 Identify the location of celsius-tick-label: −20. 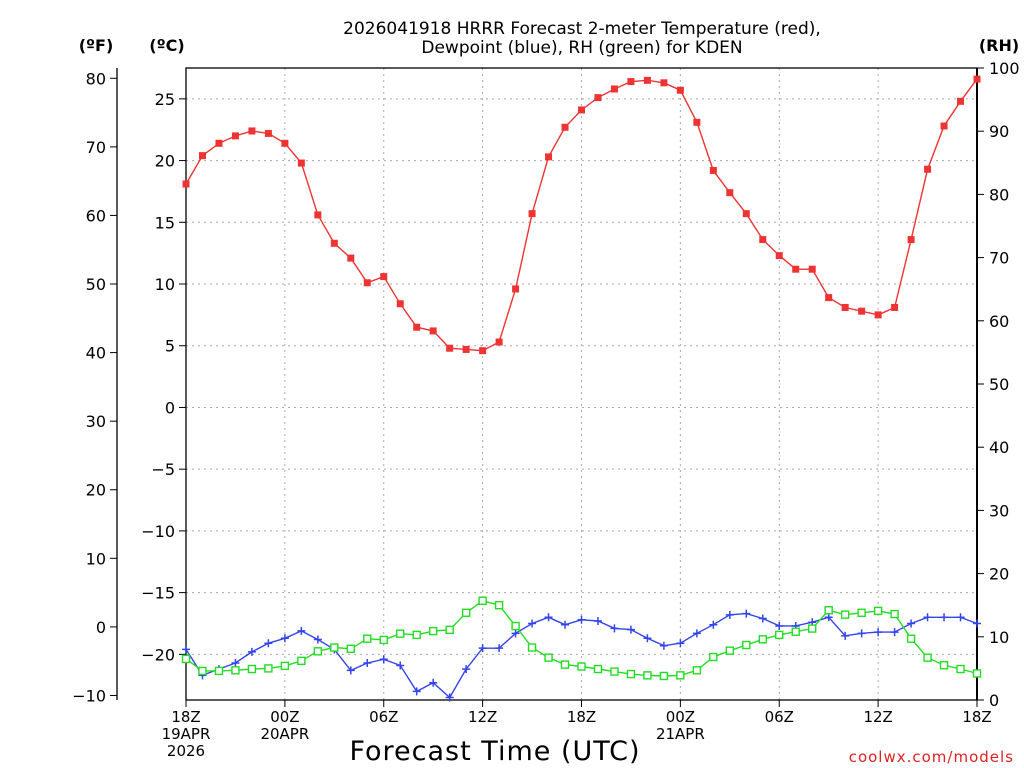
(158, 654).